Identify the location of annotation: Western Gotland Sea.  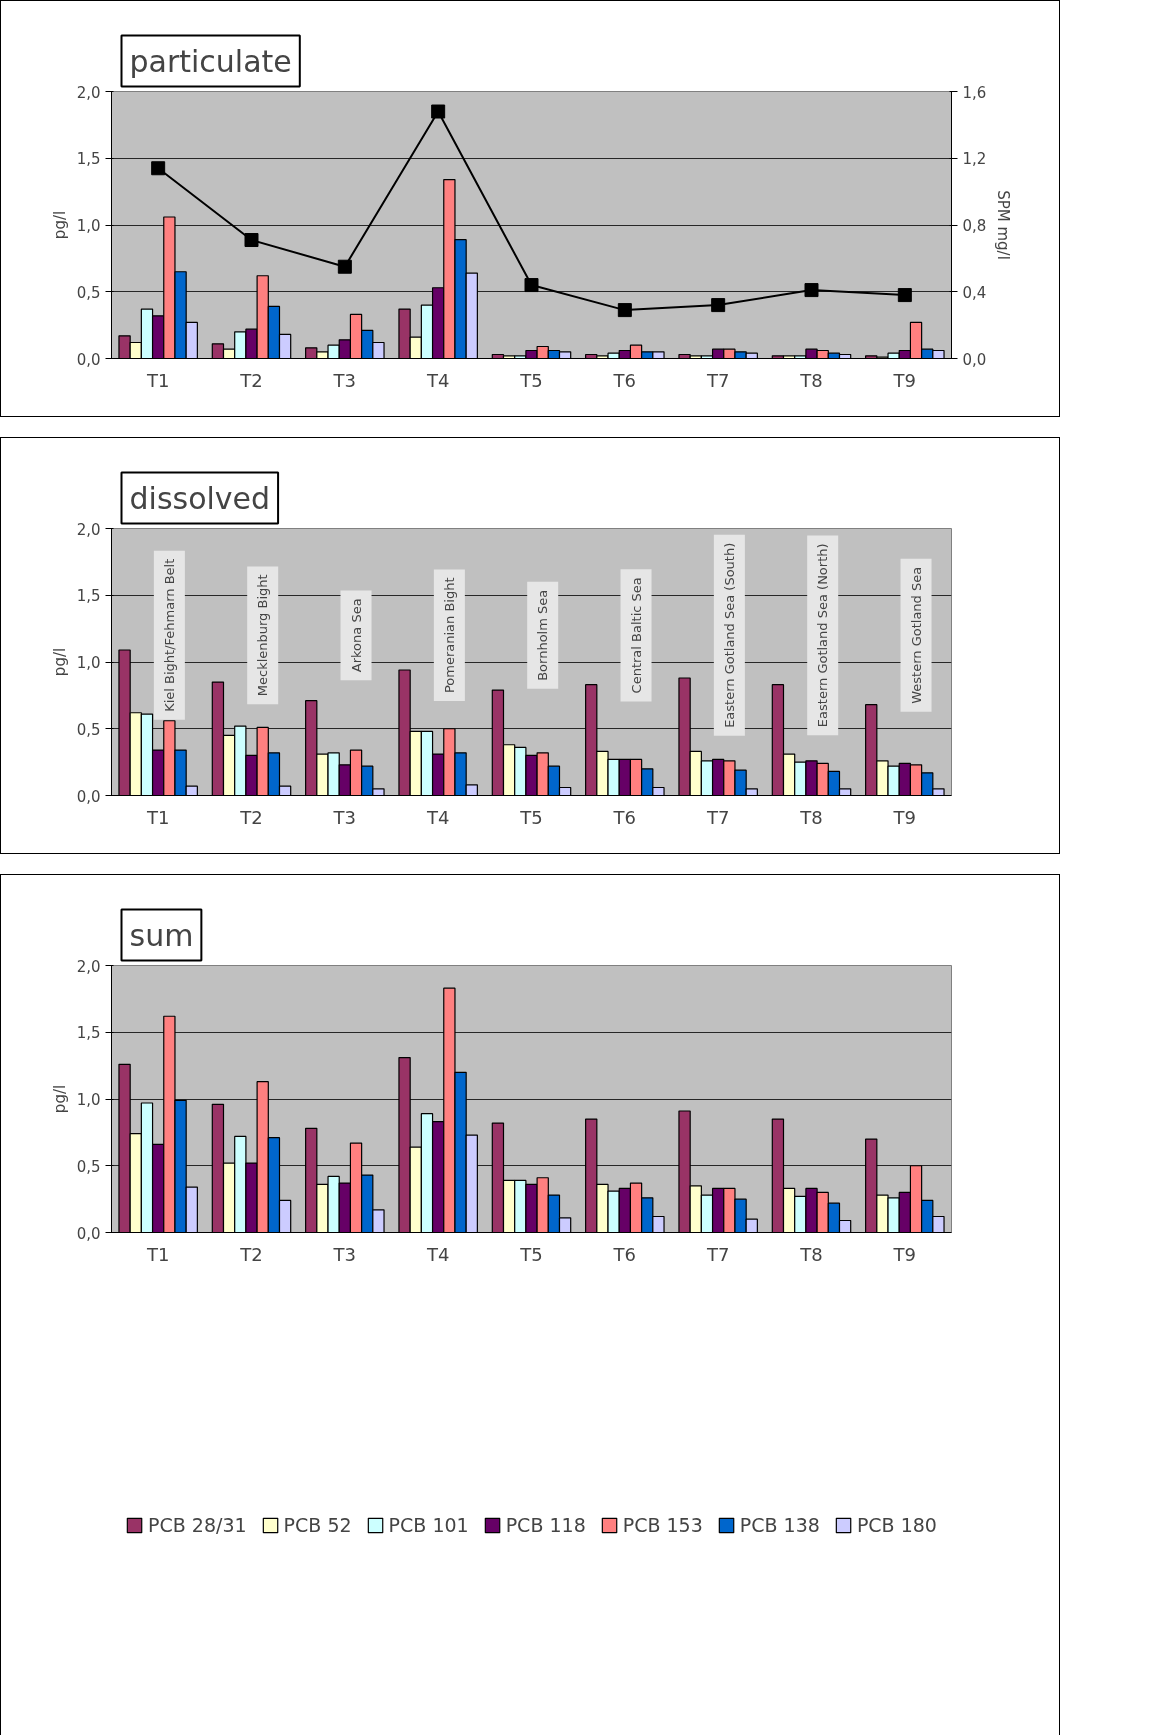
(916, 635).